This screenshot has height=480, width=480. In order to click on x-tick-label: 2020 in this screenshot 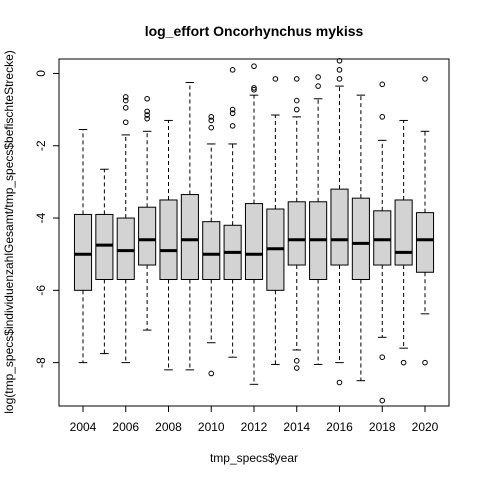, I will do `click(425, 427)`.